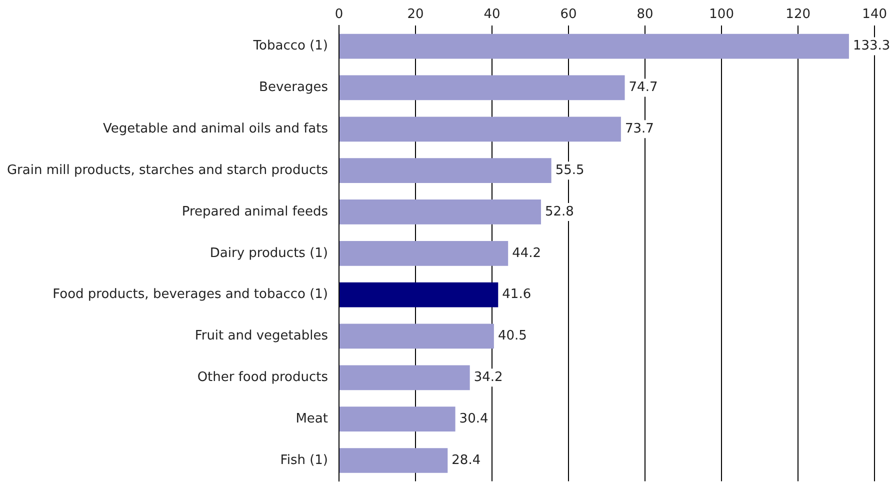 The width and height of the screenshot is (890, 492). Describe the element at coordinates (488, 378) in the screenshot. I see `data-label: 34.2` at that location.